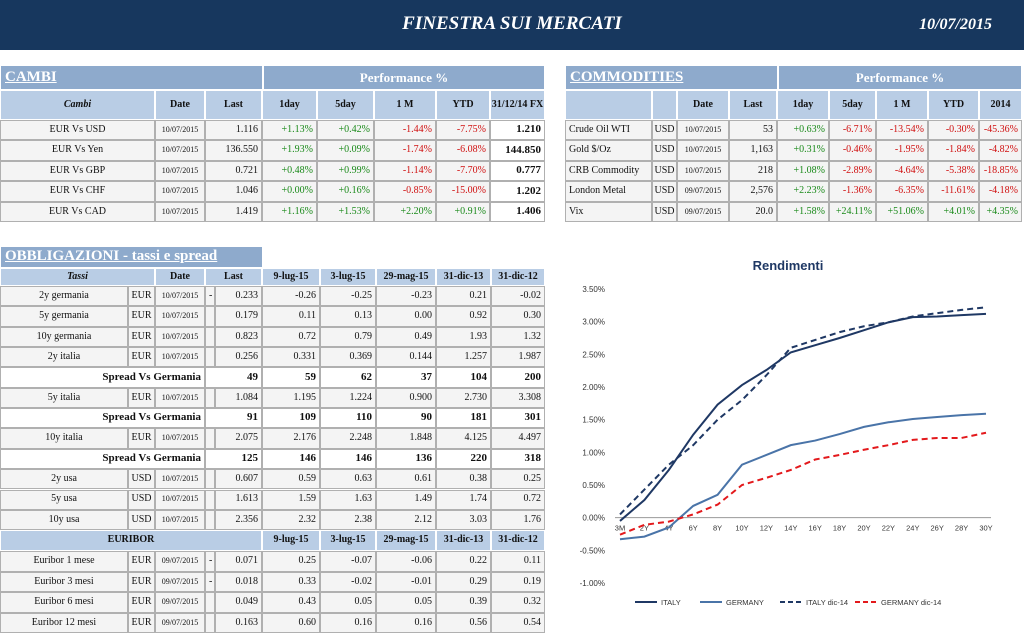  What do you see at coordinates (518, 623) in the screenshot?
I see `table-cell: 0.54` at bounding box center [518, 623].